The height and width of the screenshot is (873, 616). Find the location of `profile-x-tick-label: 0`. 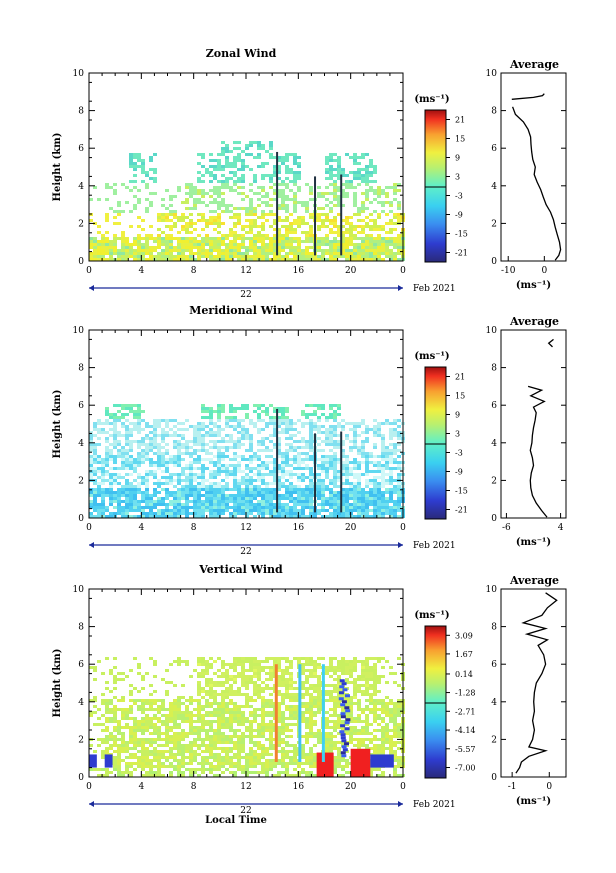

profile-x-tick-label: 0 is located at coordinates (549, 787).